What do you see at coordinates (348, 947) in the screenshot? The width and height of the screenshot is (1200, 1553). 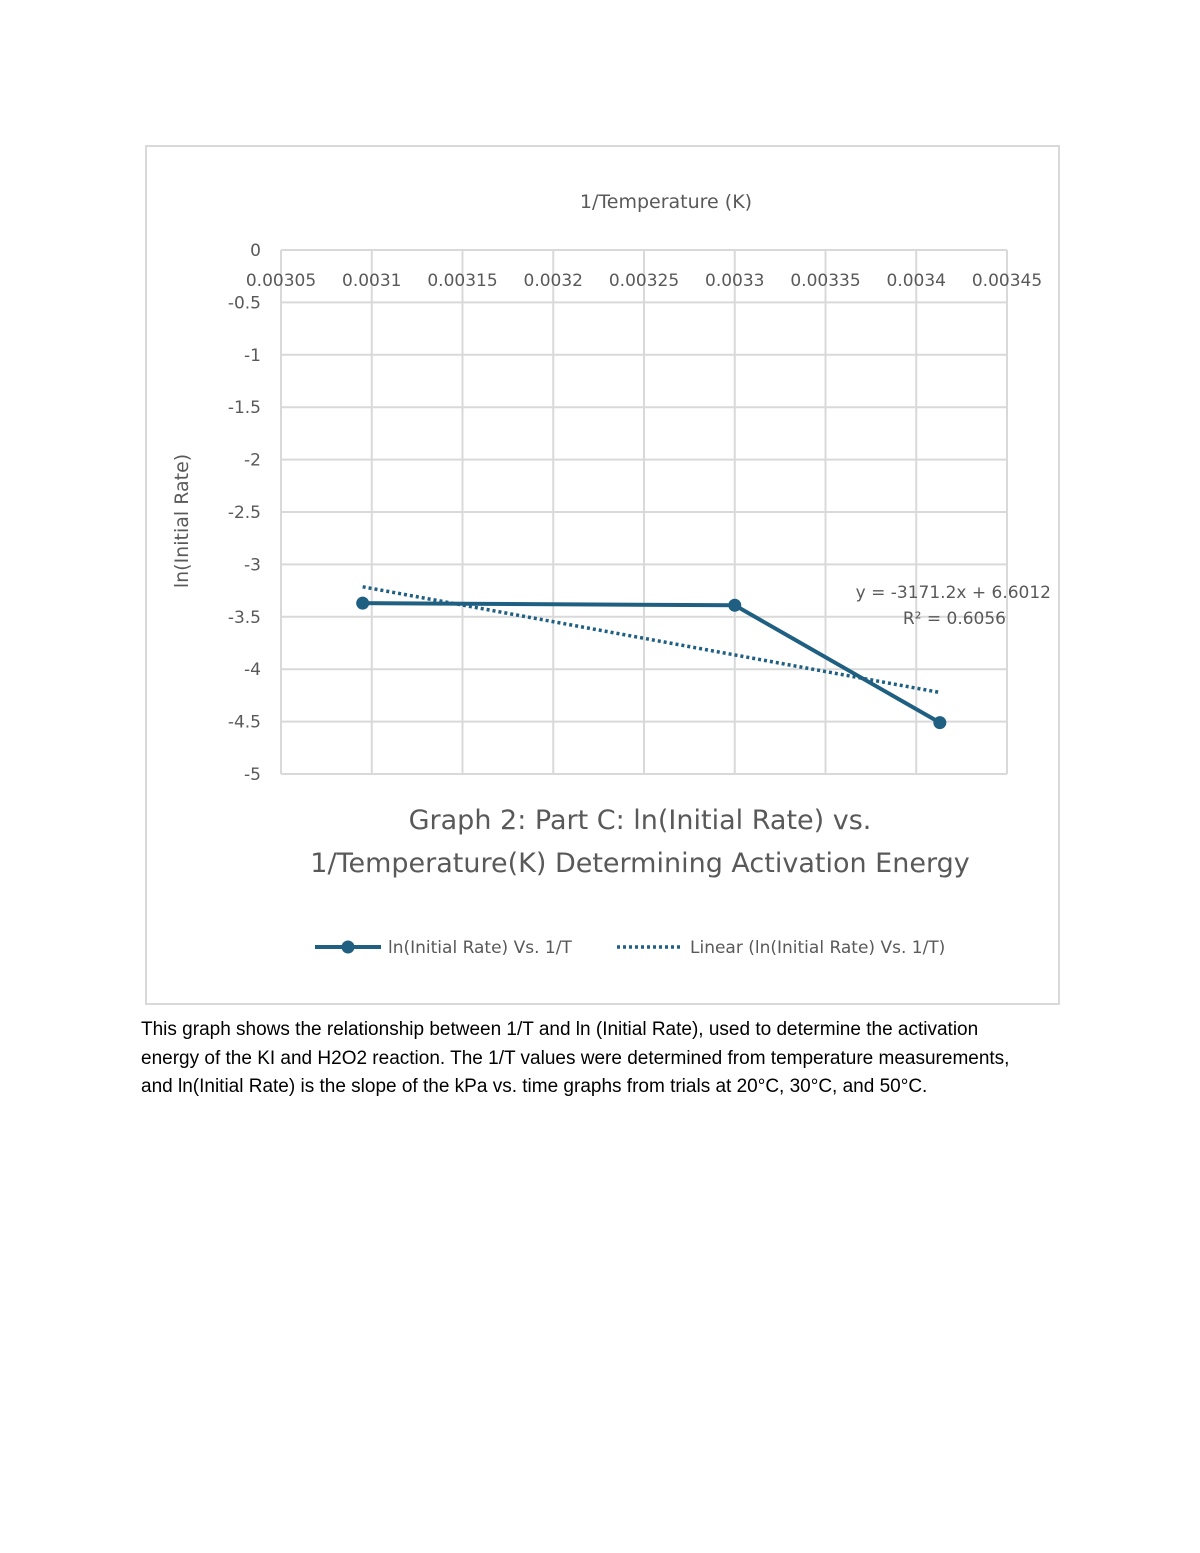 I see `legend-series-marker` at bounding box center [348, 947].